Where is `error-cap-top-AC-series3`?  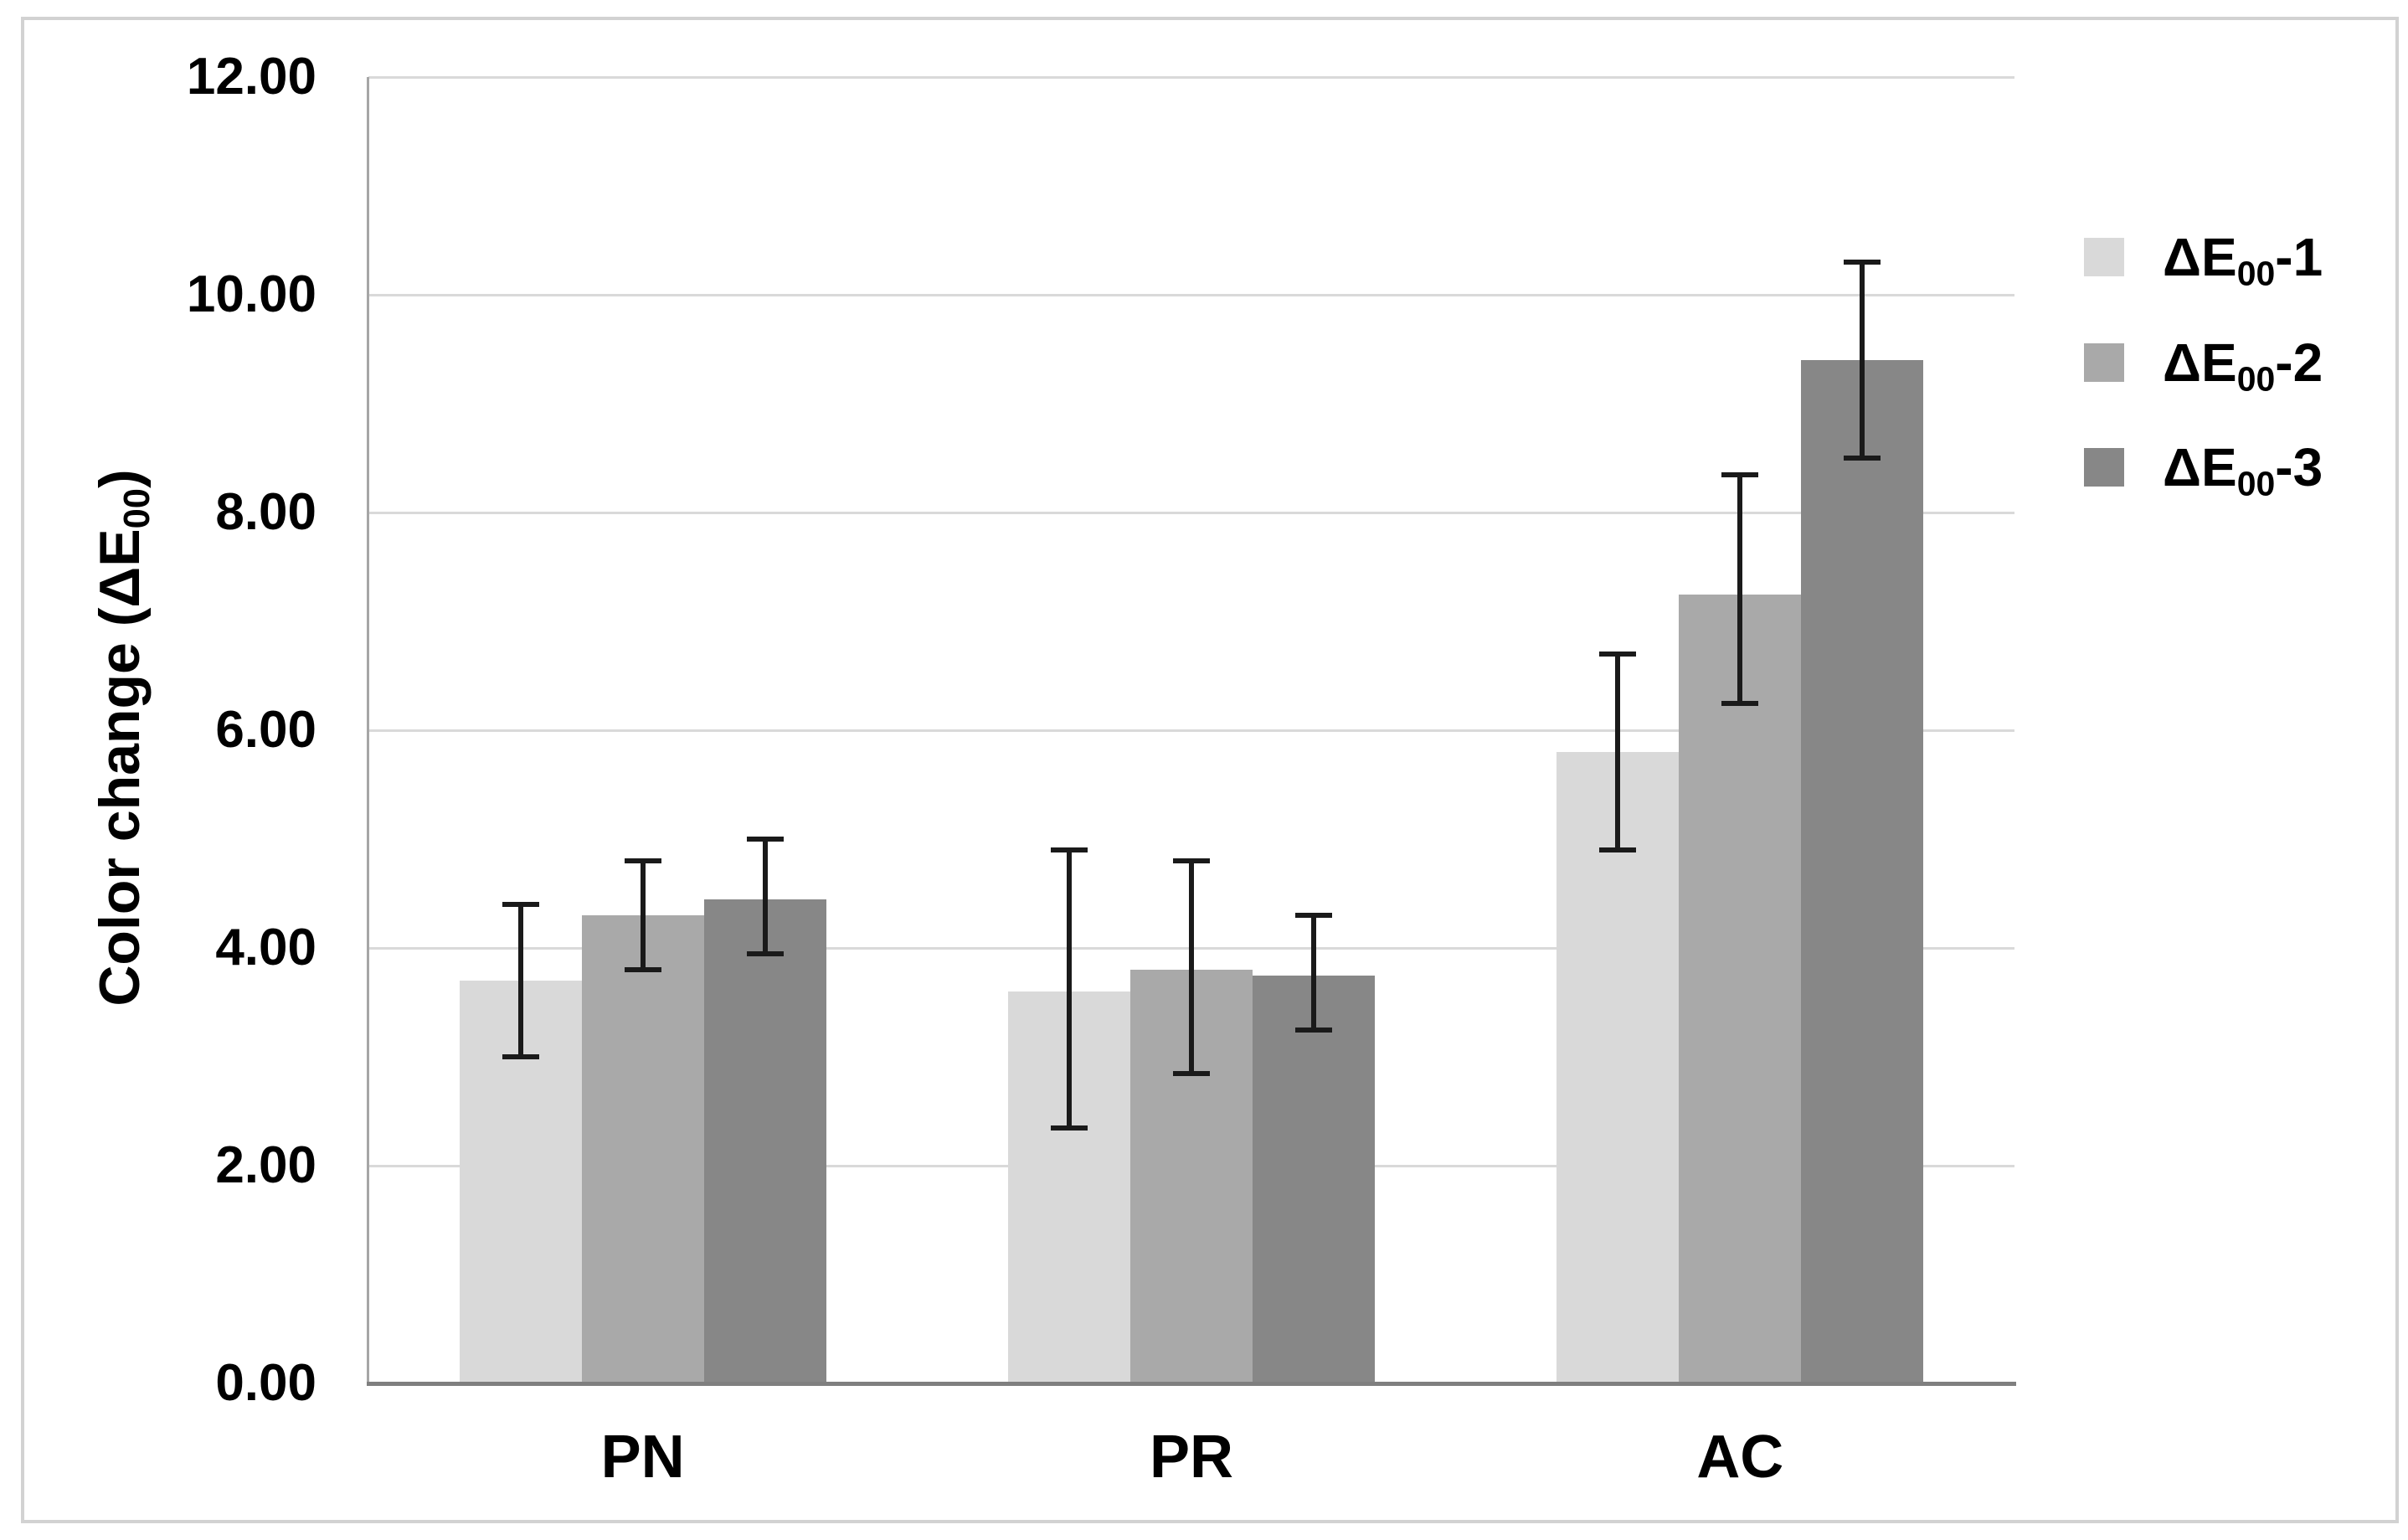
error-cap-top-AC-series3 is located at coordinates (1862, 263).